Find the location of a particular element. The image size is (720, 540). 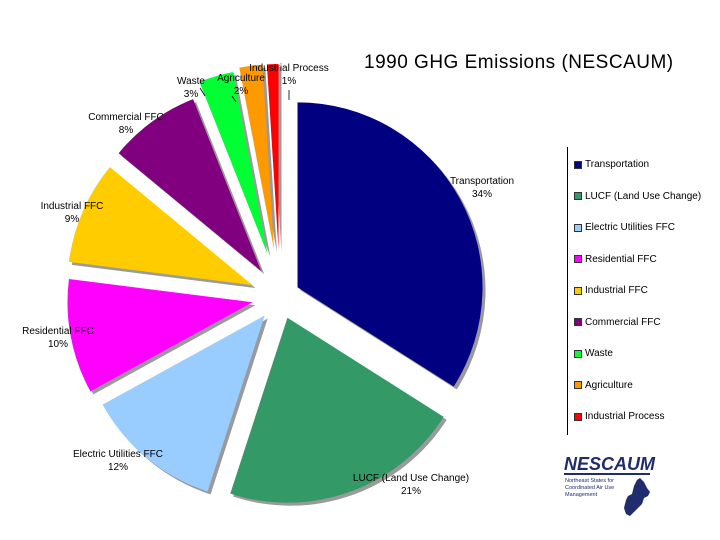

legend-item: Transportation is located at coordinates (611, 164).